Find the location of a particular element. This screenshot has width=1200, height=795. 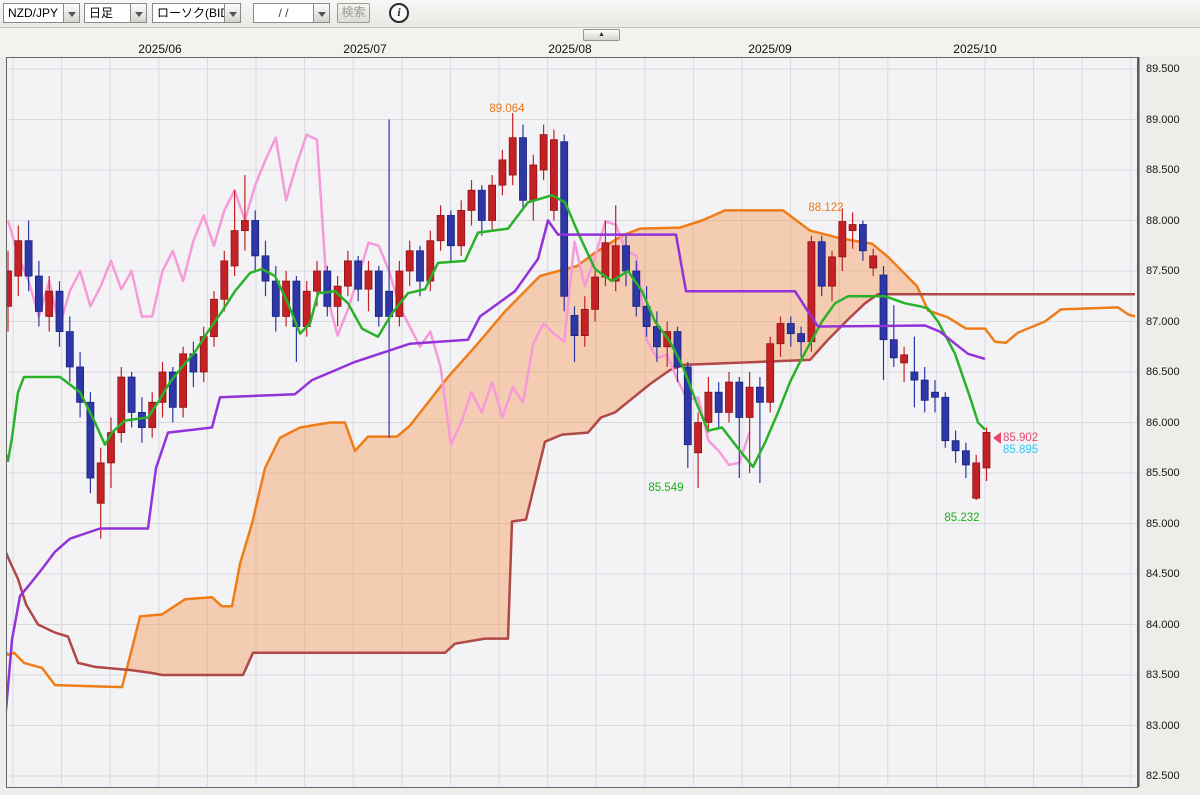

y-axis-tick-label: 86.000 is located at coordinates (1163, 422).